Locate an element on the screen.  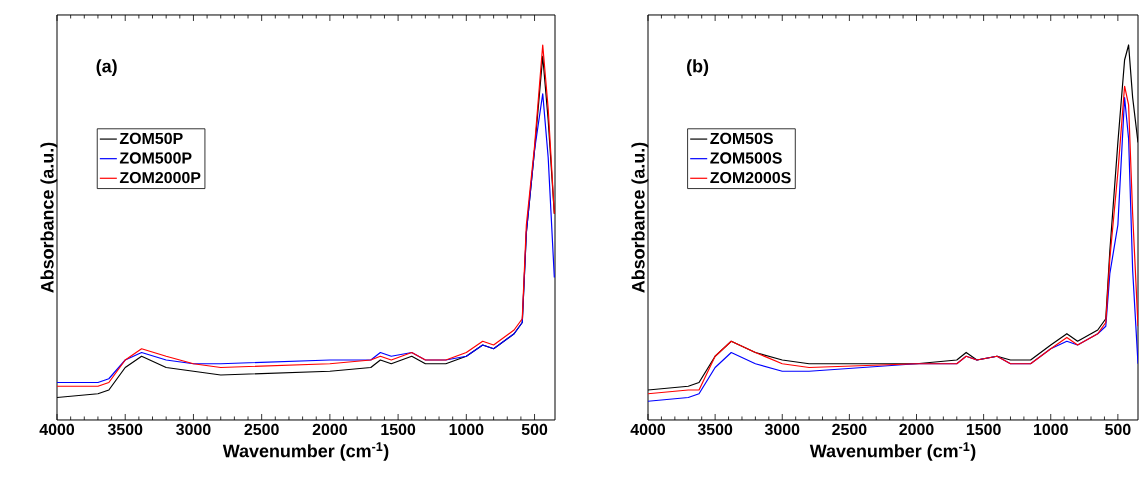
legend-label: ZOM2000S is located at coordinates (750, 177).